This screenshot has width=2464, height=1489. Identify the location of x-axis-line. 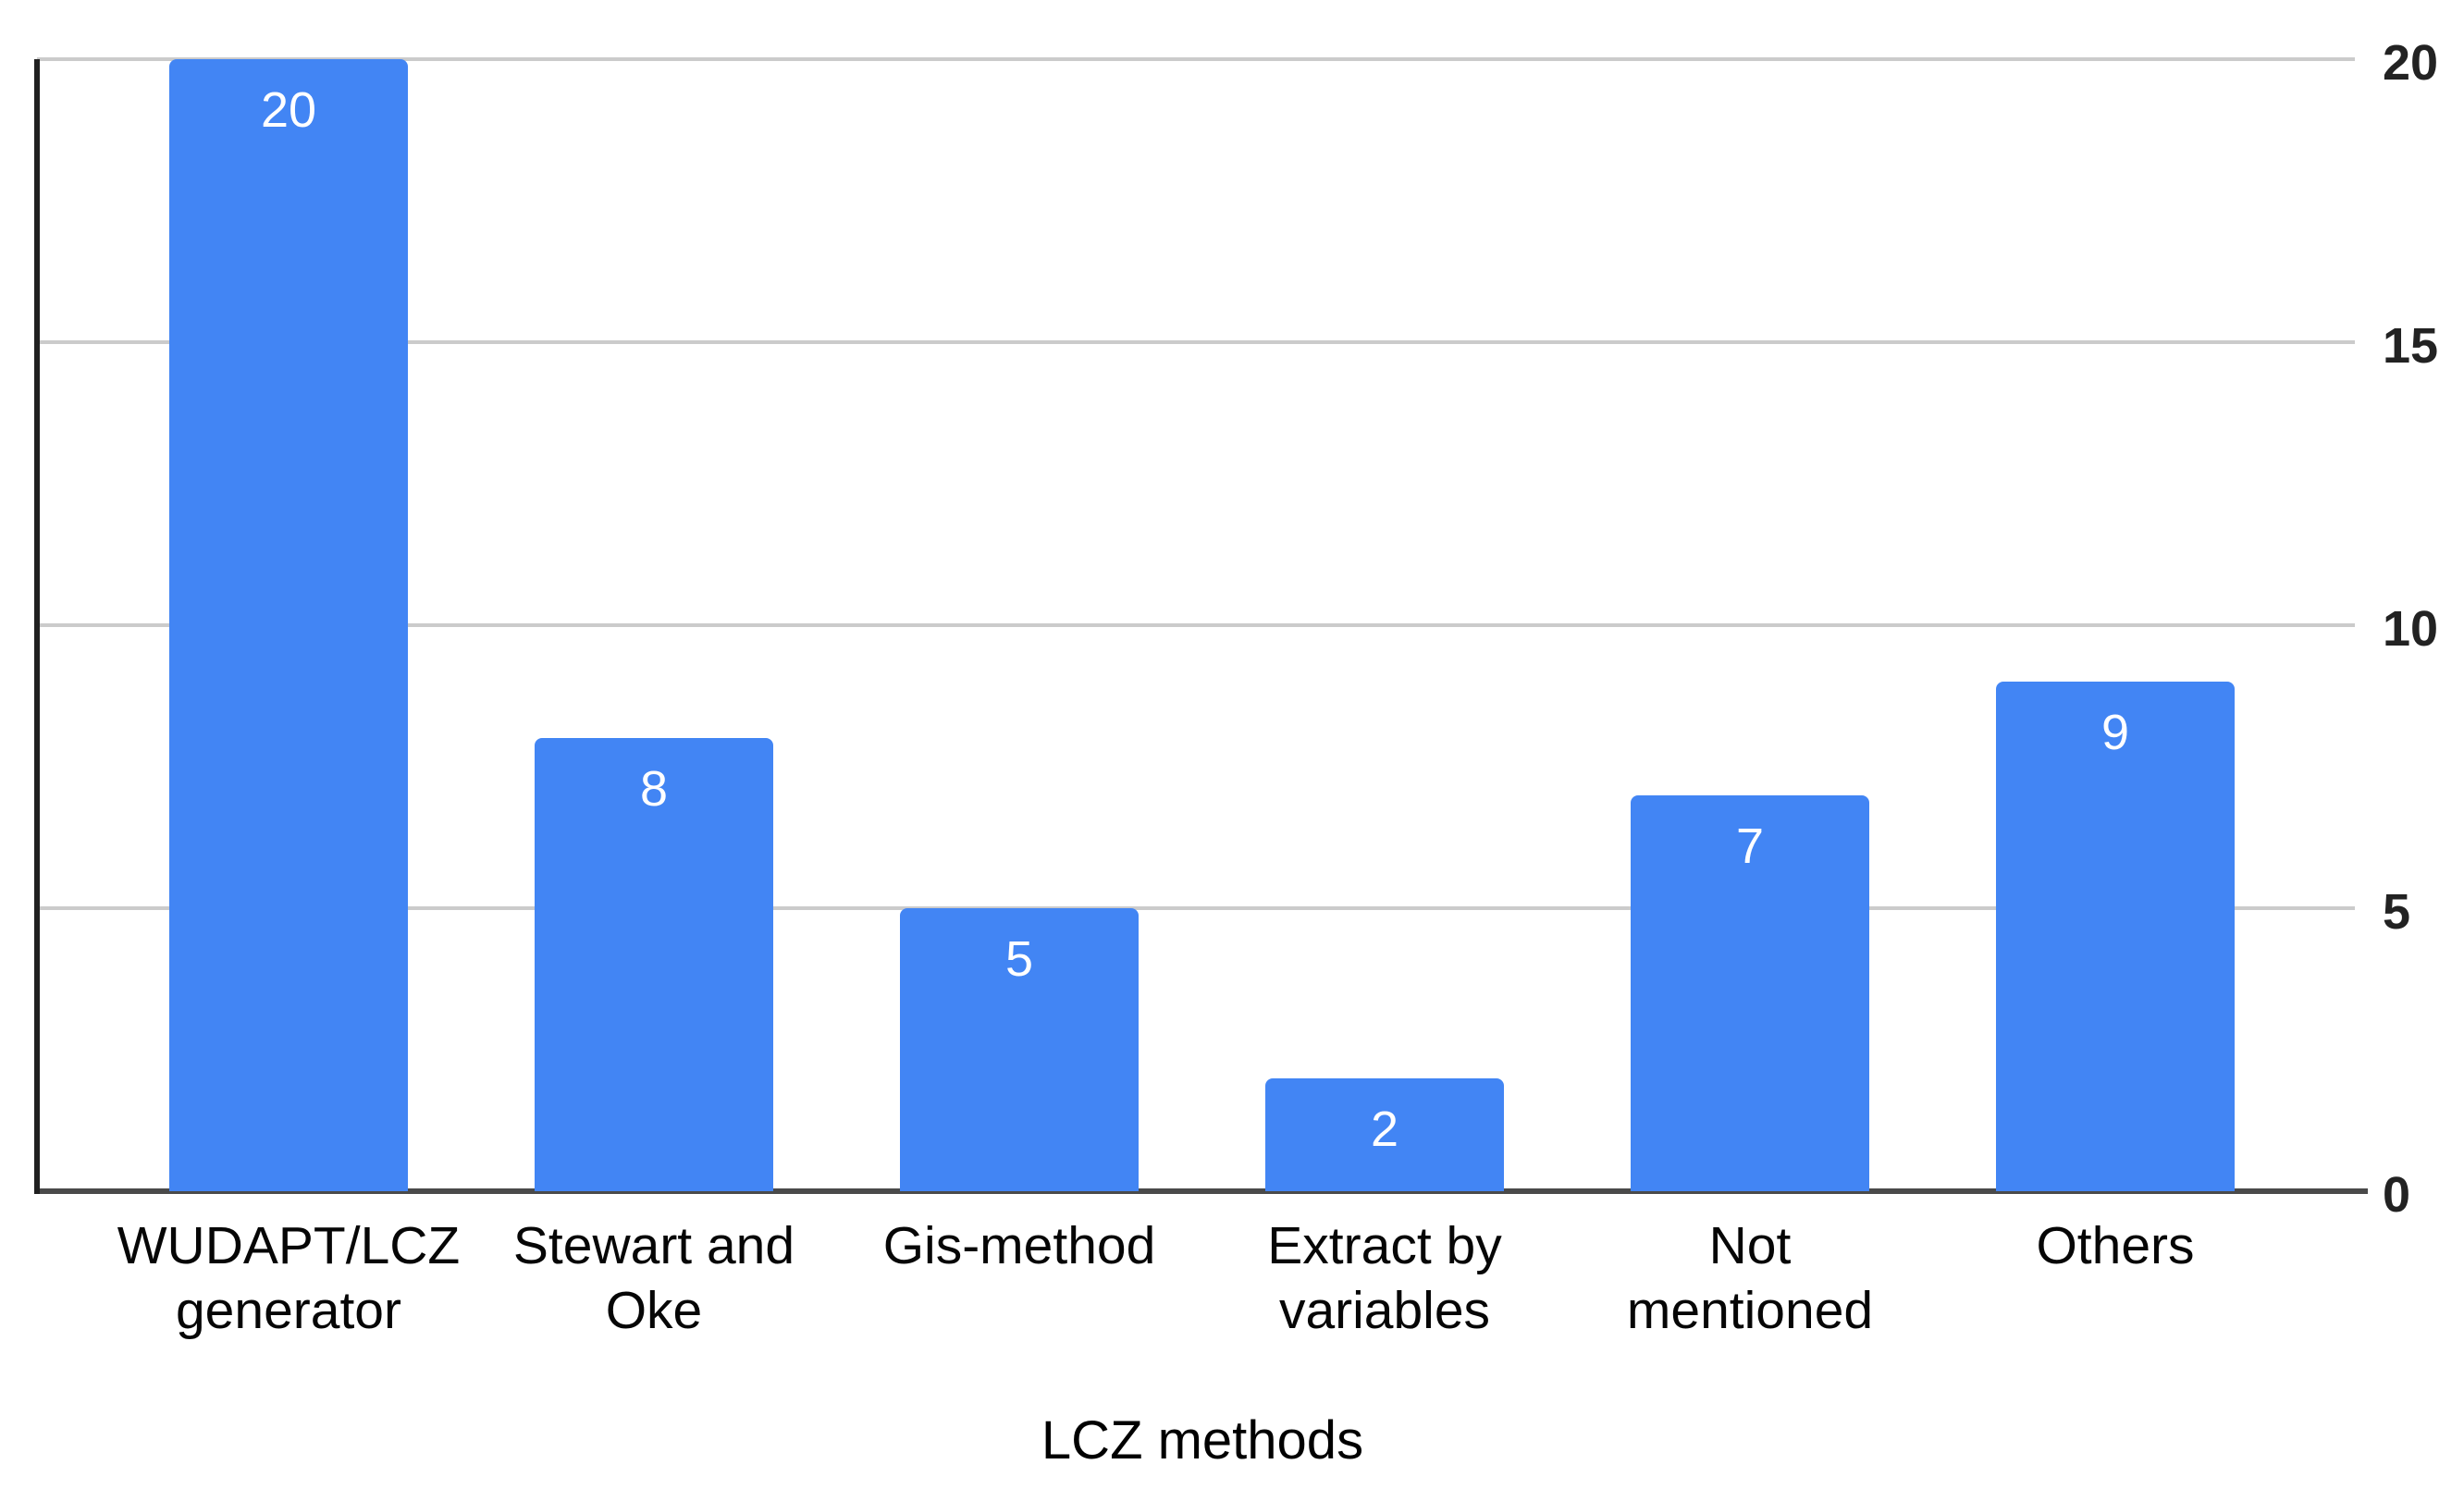
(1201, 1191).